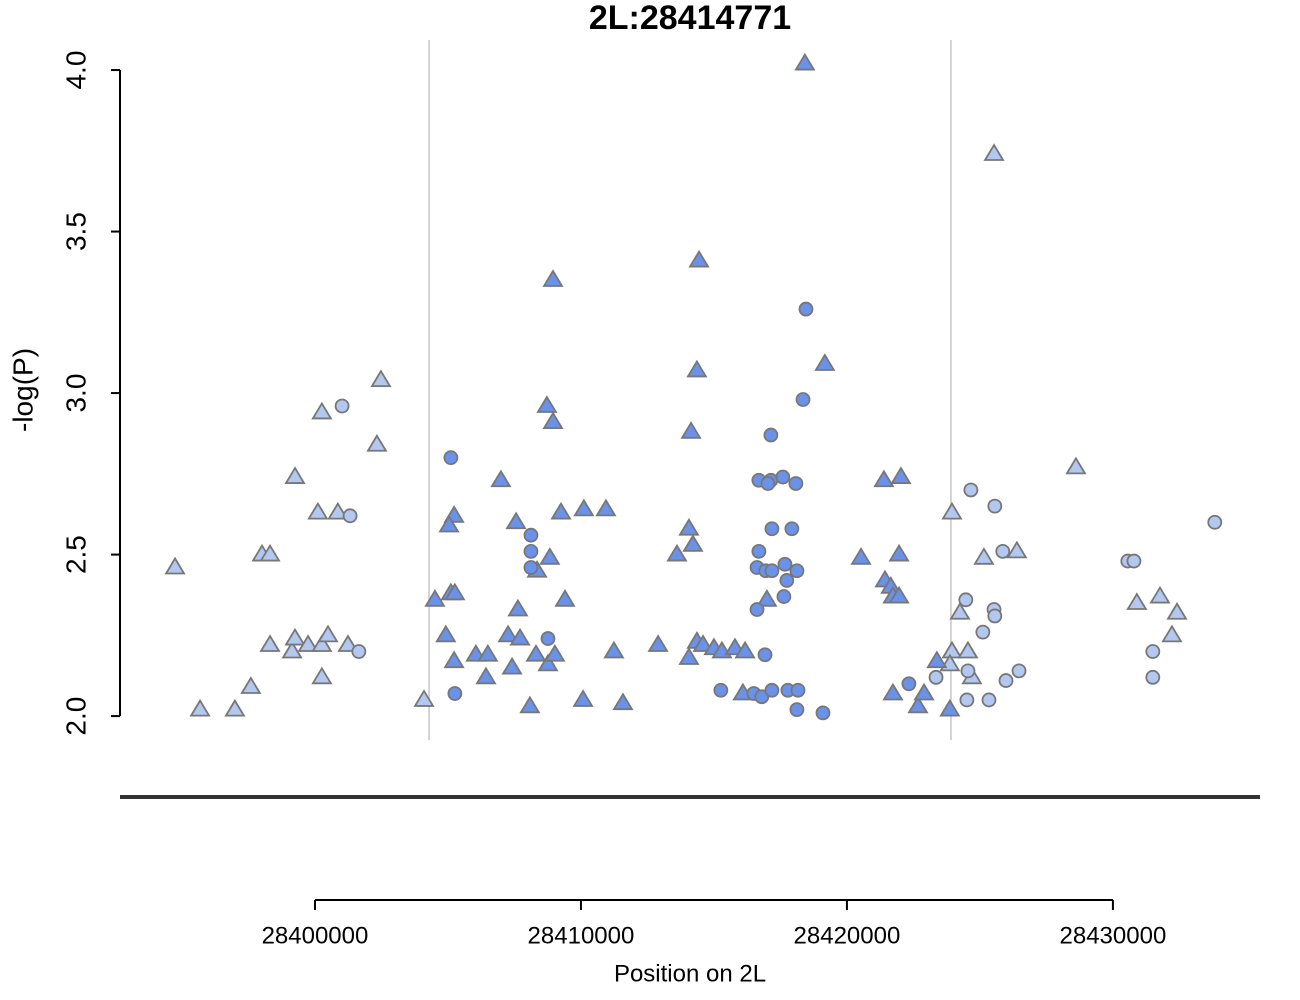  What do you see at coordinates (75, 231) in the screenshot?
I see `y-tick-label: 3.5` at bounding box center [75, 231].